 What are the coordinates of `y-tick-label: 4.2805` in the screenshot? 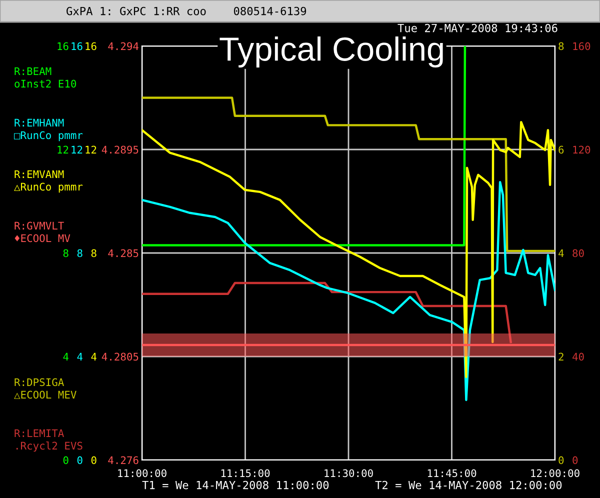 It's located at (120, 356).